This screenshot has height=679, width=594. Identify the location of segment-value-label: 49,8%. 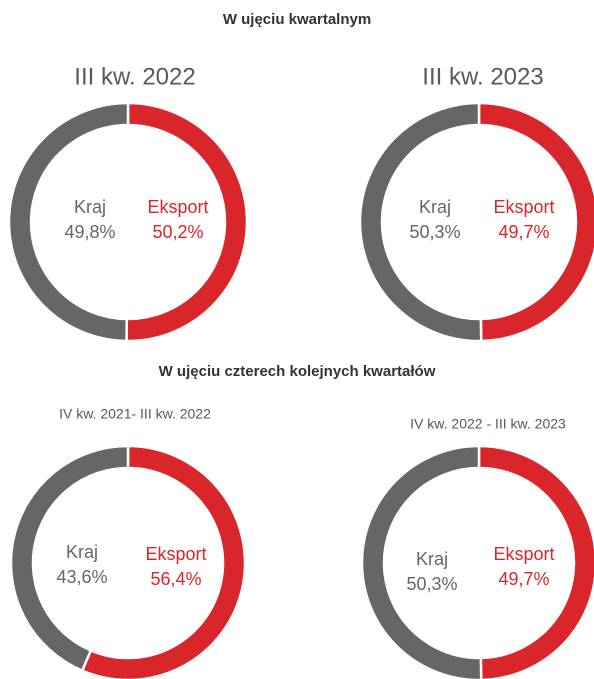
(89, 232).